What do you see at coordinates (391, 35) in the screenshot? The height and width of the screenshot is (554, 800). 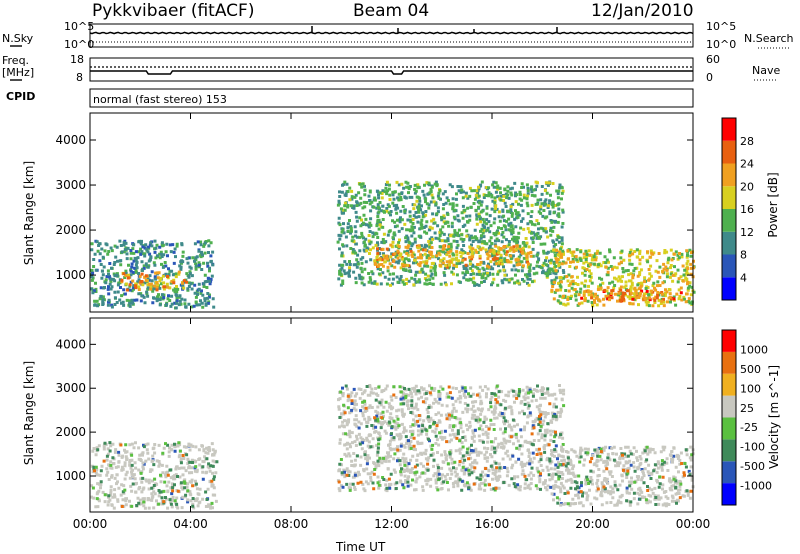 I see `nsky-panel` at bounding box center [391, 35].